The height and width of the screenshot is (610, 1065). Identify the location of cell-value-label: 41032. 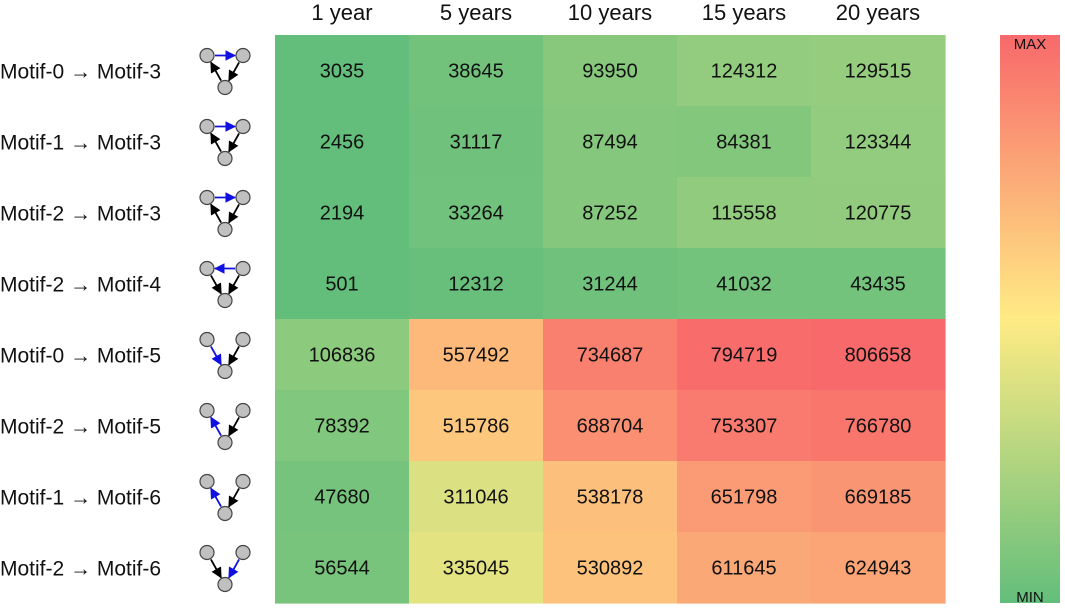
(744, 285).